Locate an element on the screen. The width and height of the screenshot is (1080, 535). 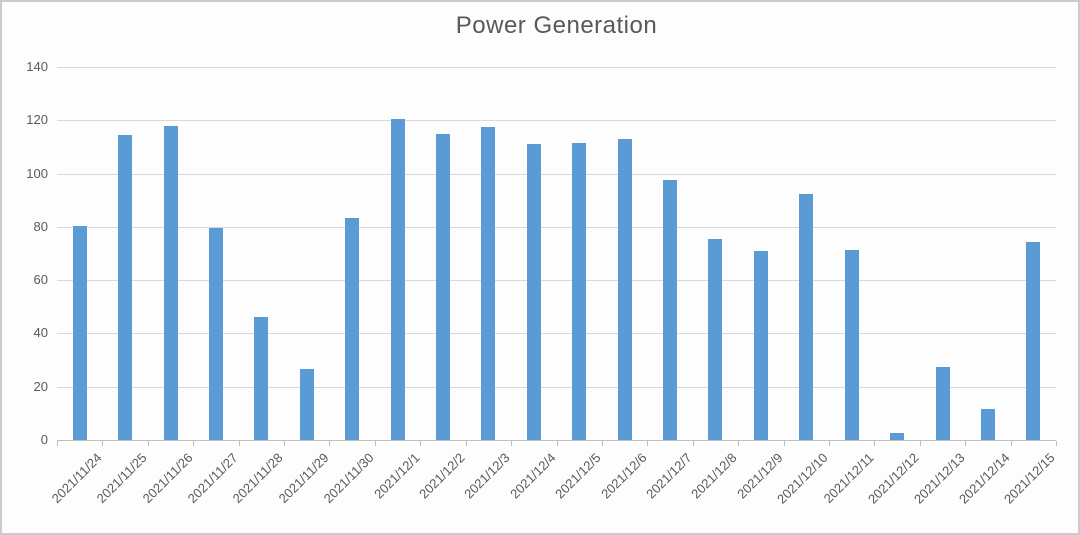
bar-2021/12/7 is located at coordinates (670, 310).